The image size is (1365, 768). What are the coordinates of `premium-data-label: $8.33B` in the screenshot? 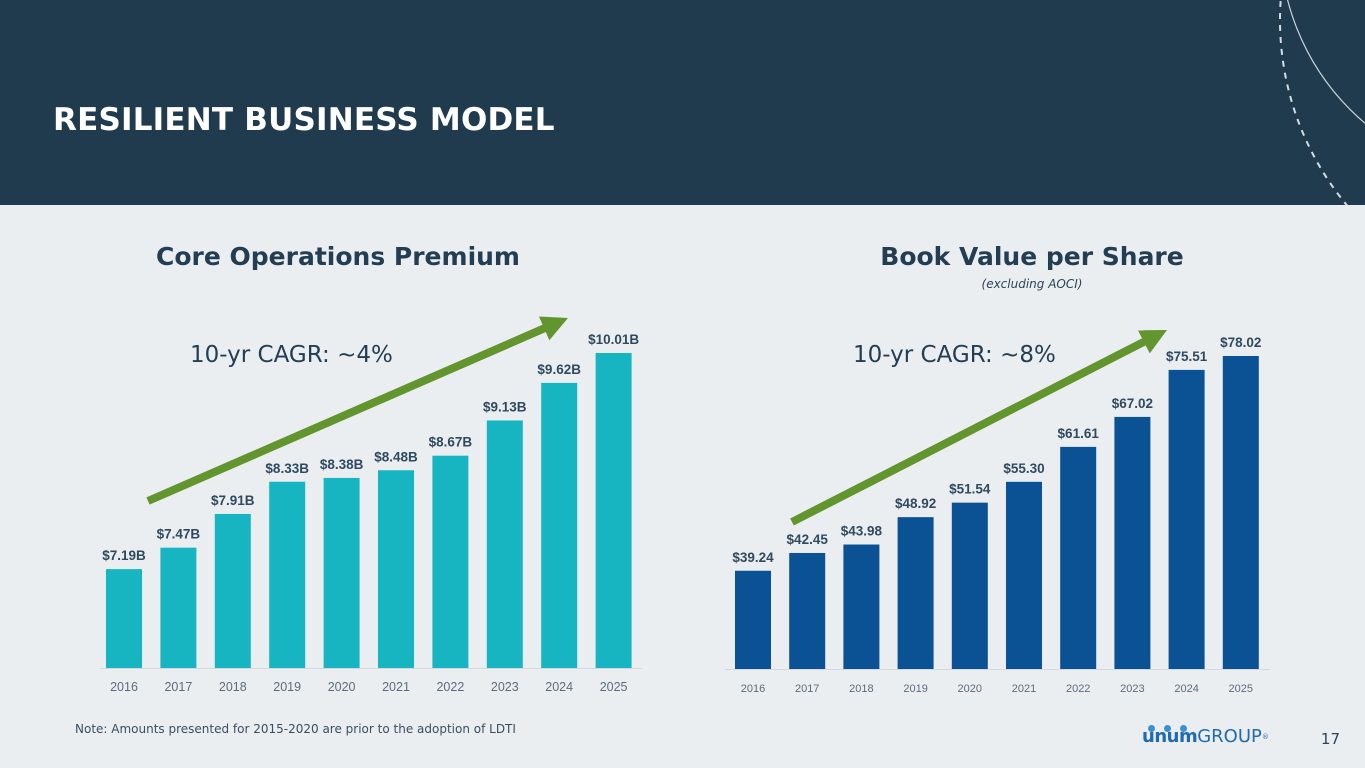 It's located at (287, 468).